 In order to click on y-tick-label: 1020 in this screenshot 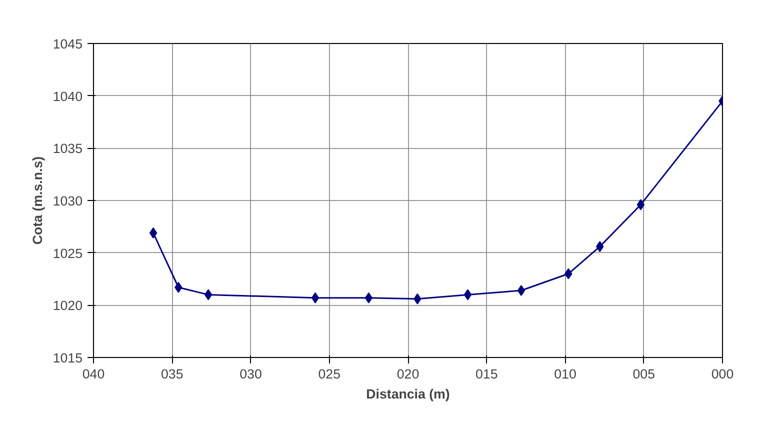, I will do `click(67, 306)`.